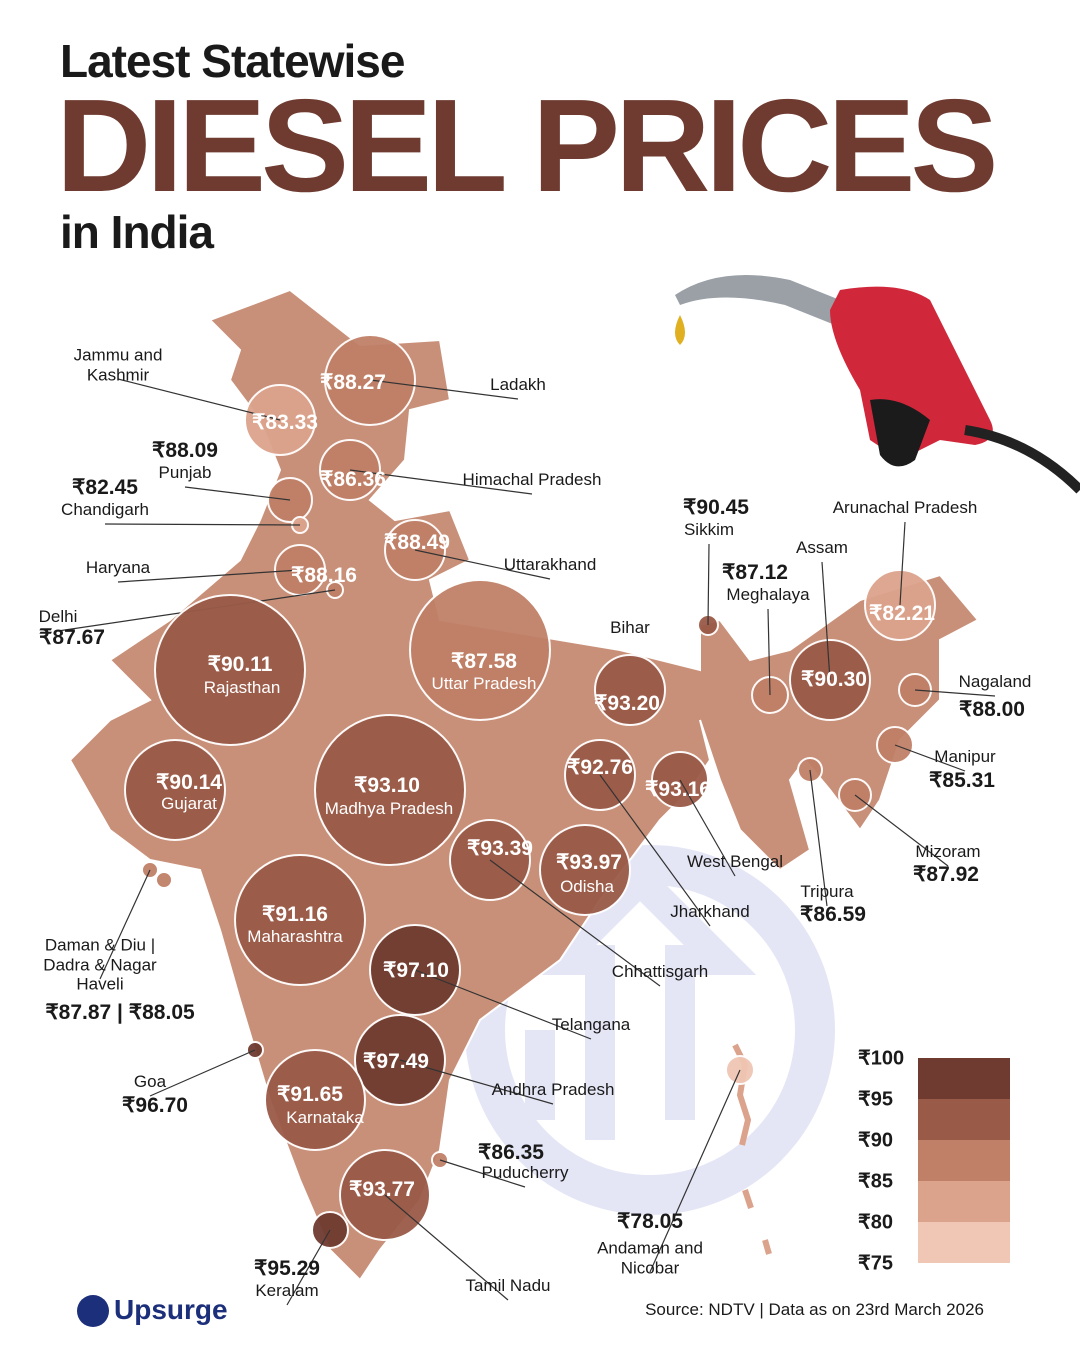 The height and width of the screenshot is (1350, 1080). What do you see at coordinates (389, 809) in the screenshot?
I see `state-name: Madhya Pradesh` at bounding box center [389, 809].